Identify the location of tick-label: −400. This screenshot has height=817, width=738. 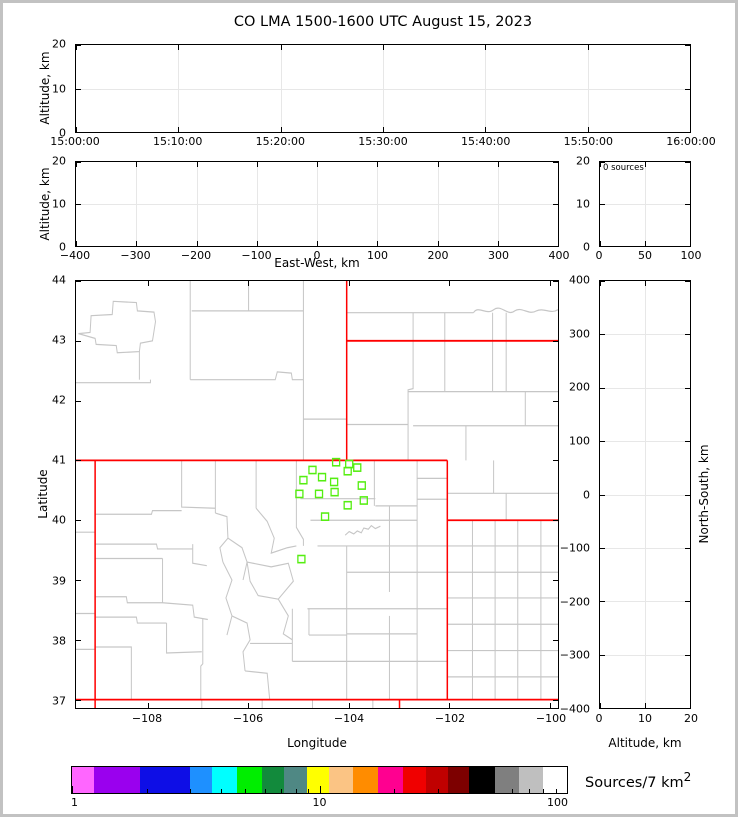
(574, 709).